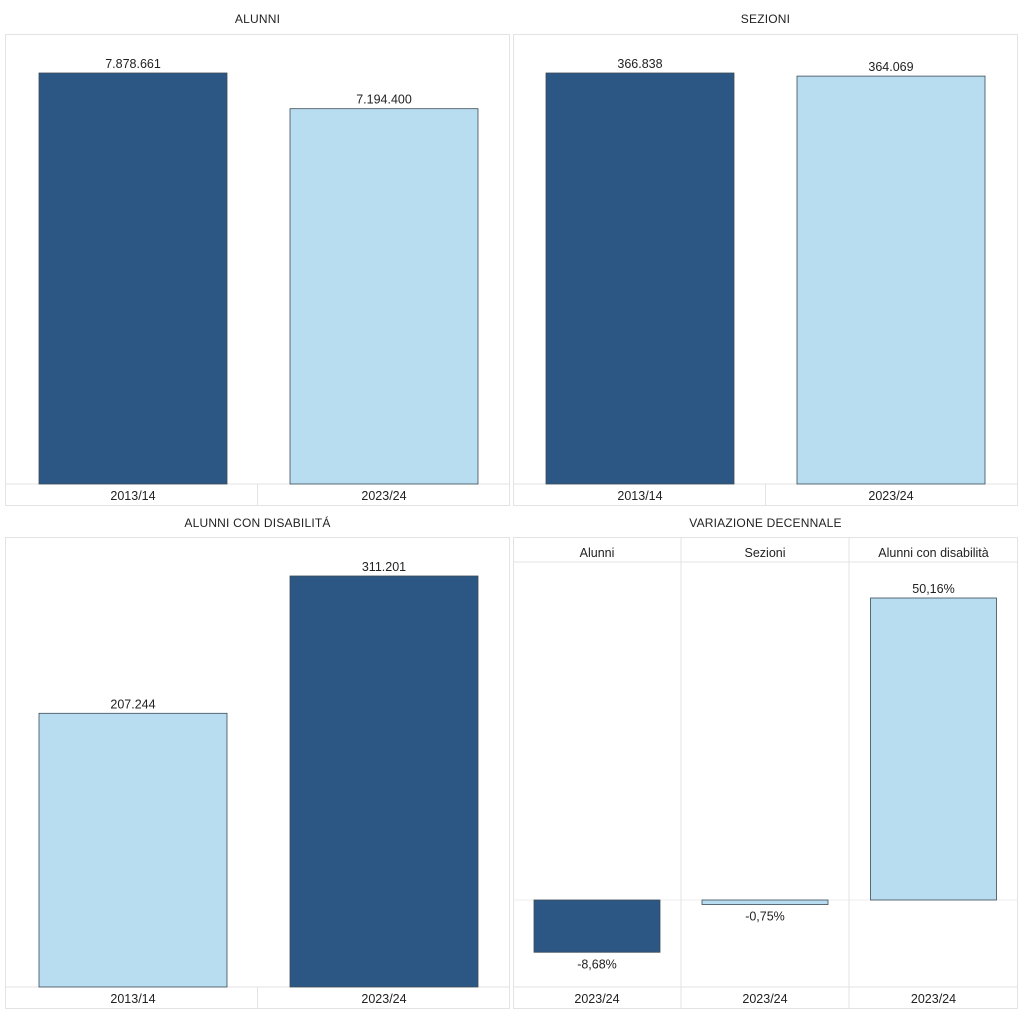 This screenshot has width=1024, height=1015. What do you see at coordinates (384, 100) in the screenshot?
I see `data-label-0-1: 7.194.400` at bounding box center [384, 100].